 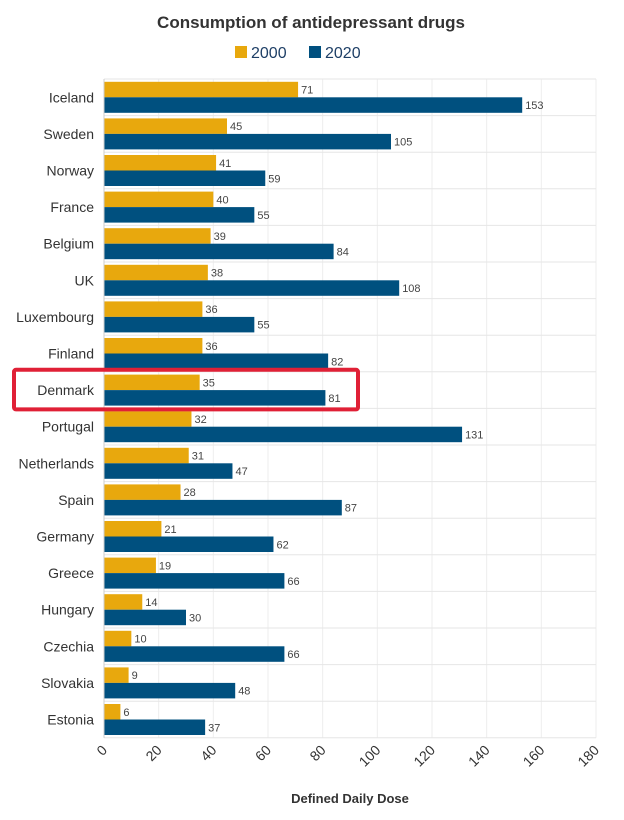 I want to click on bar-greece-2000, so click(x=130, y=565).